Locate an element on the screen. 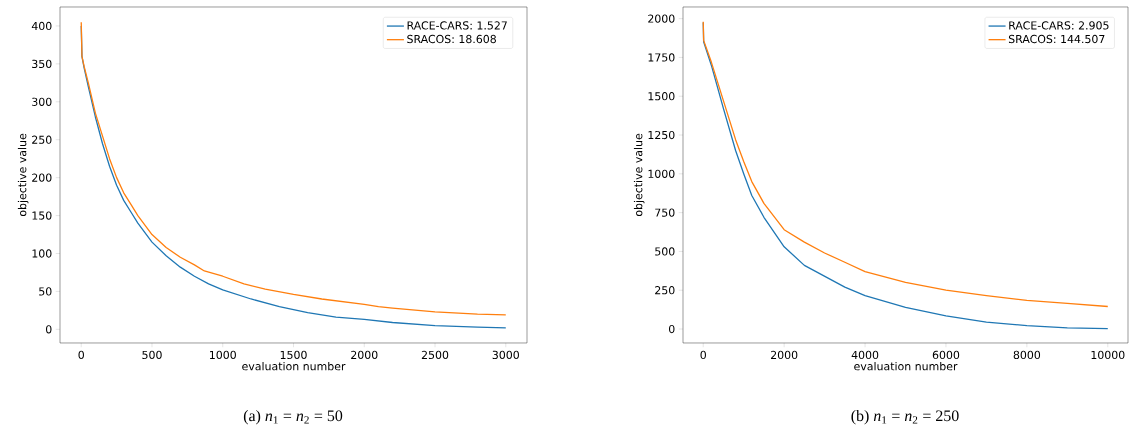  y-tick-label: 350 is located at coordinates (42, 64).